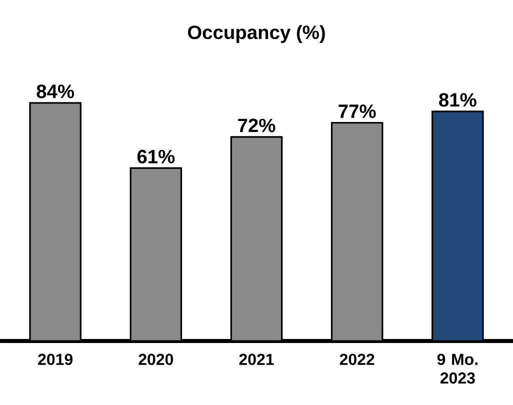 The image size is (513, 405). What do you see at coordinates (357, 360) in the screenshot?
I see `x-tick-label: 2022` at bounding box center [357, 360].